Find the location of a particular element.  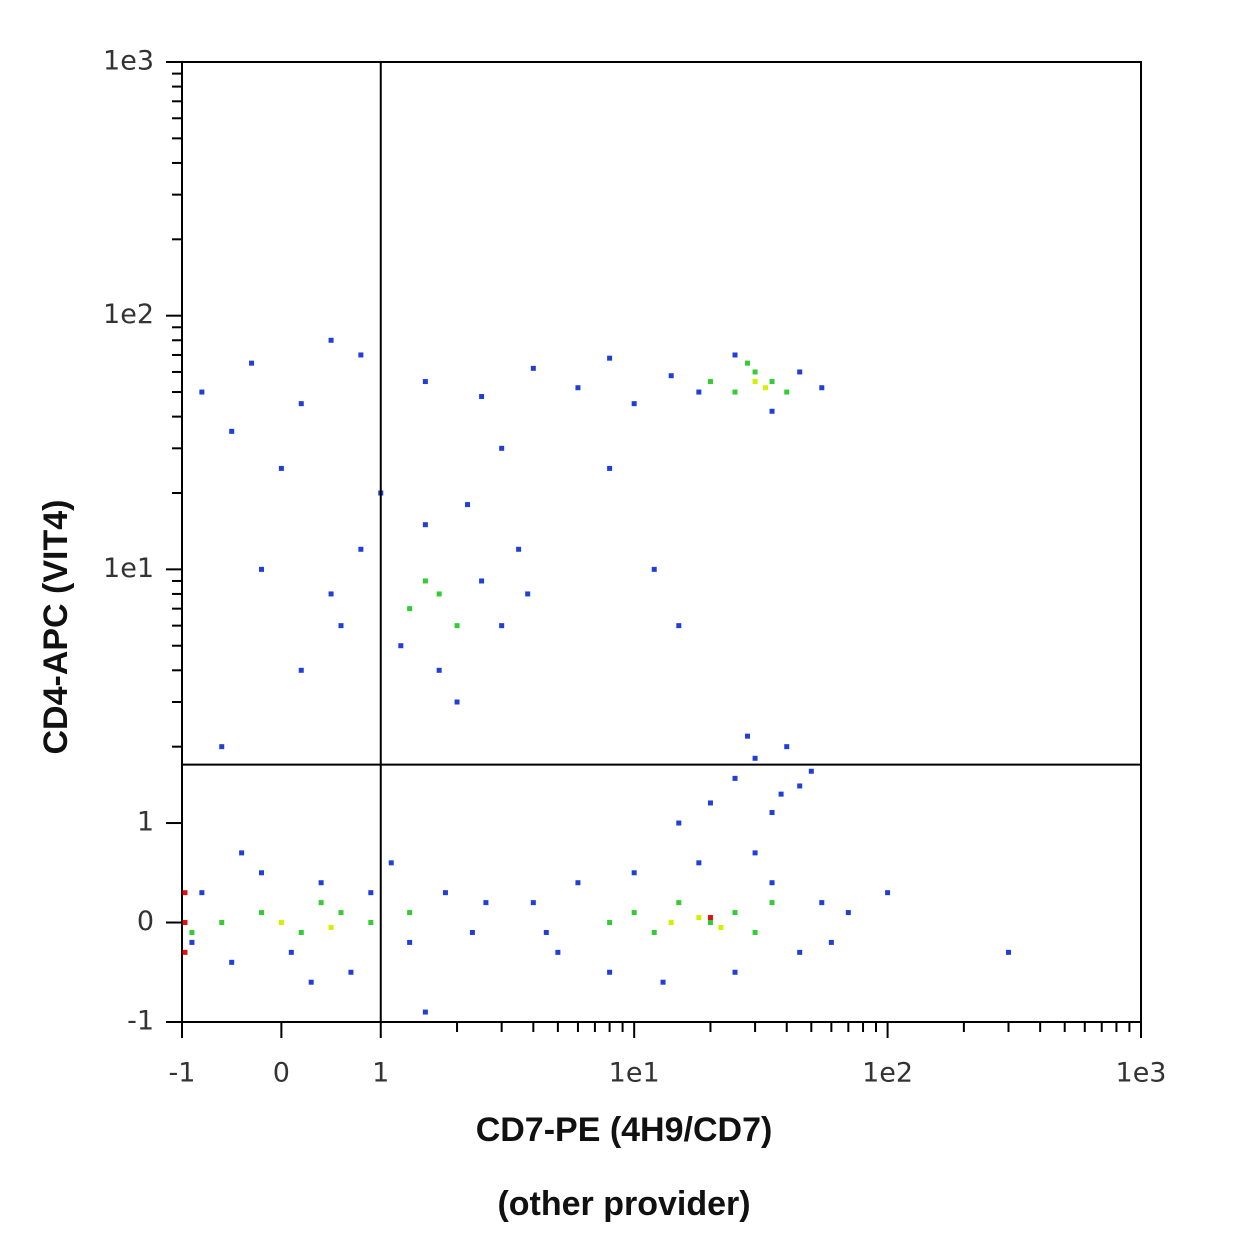

y-tick-label: -1 is located at coordinates (140, 1021).